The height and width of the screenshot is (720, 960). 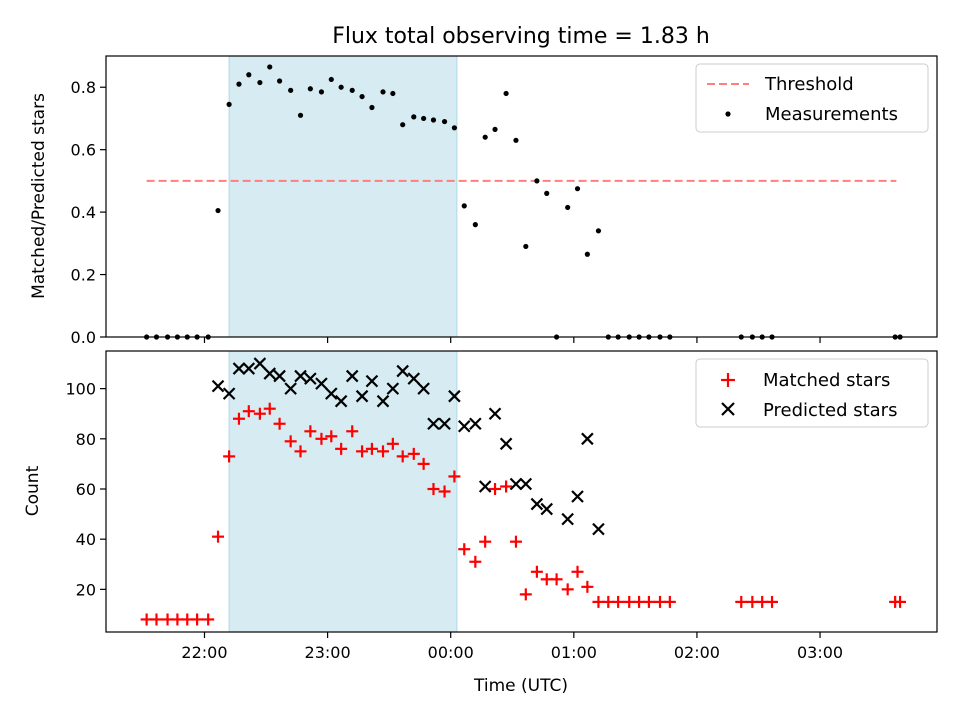 What do you see at coordinates (812, 98) in the screenshot?
I see `top-legend-box` at bounding box center [812, 98].